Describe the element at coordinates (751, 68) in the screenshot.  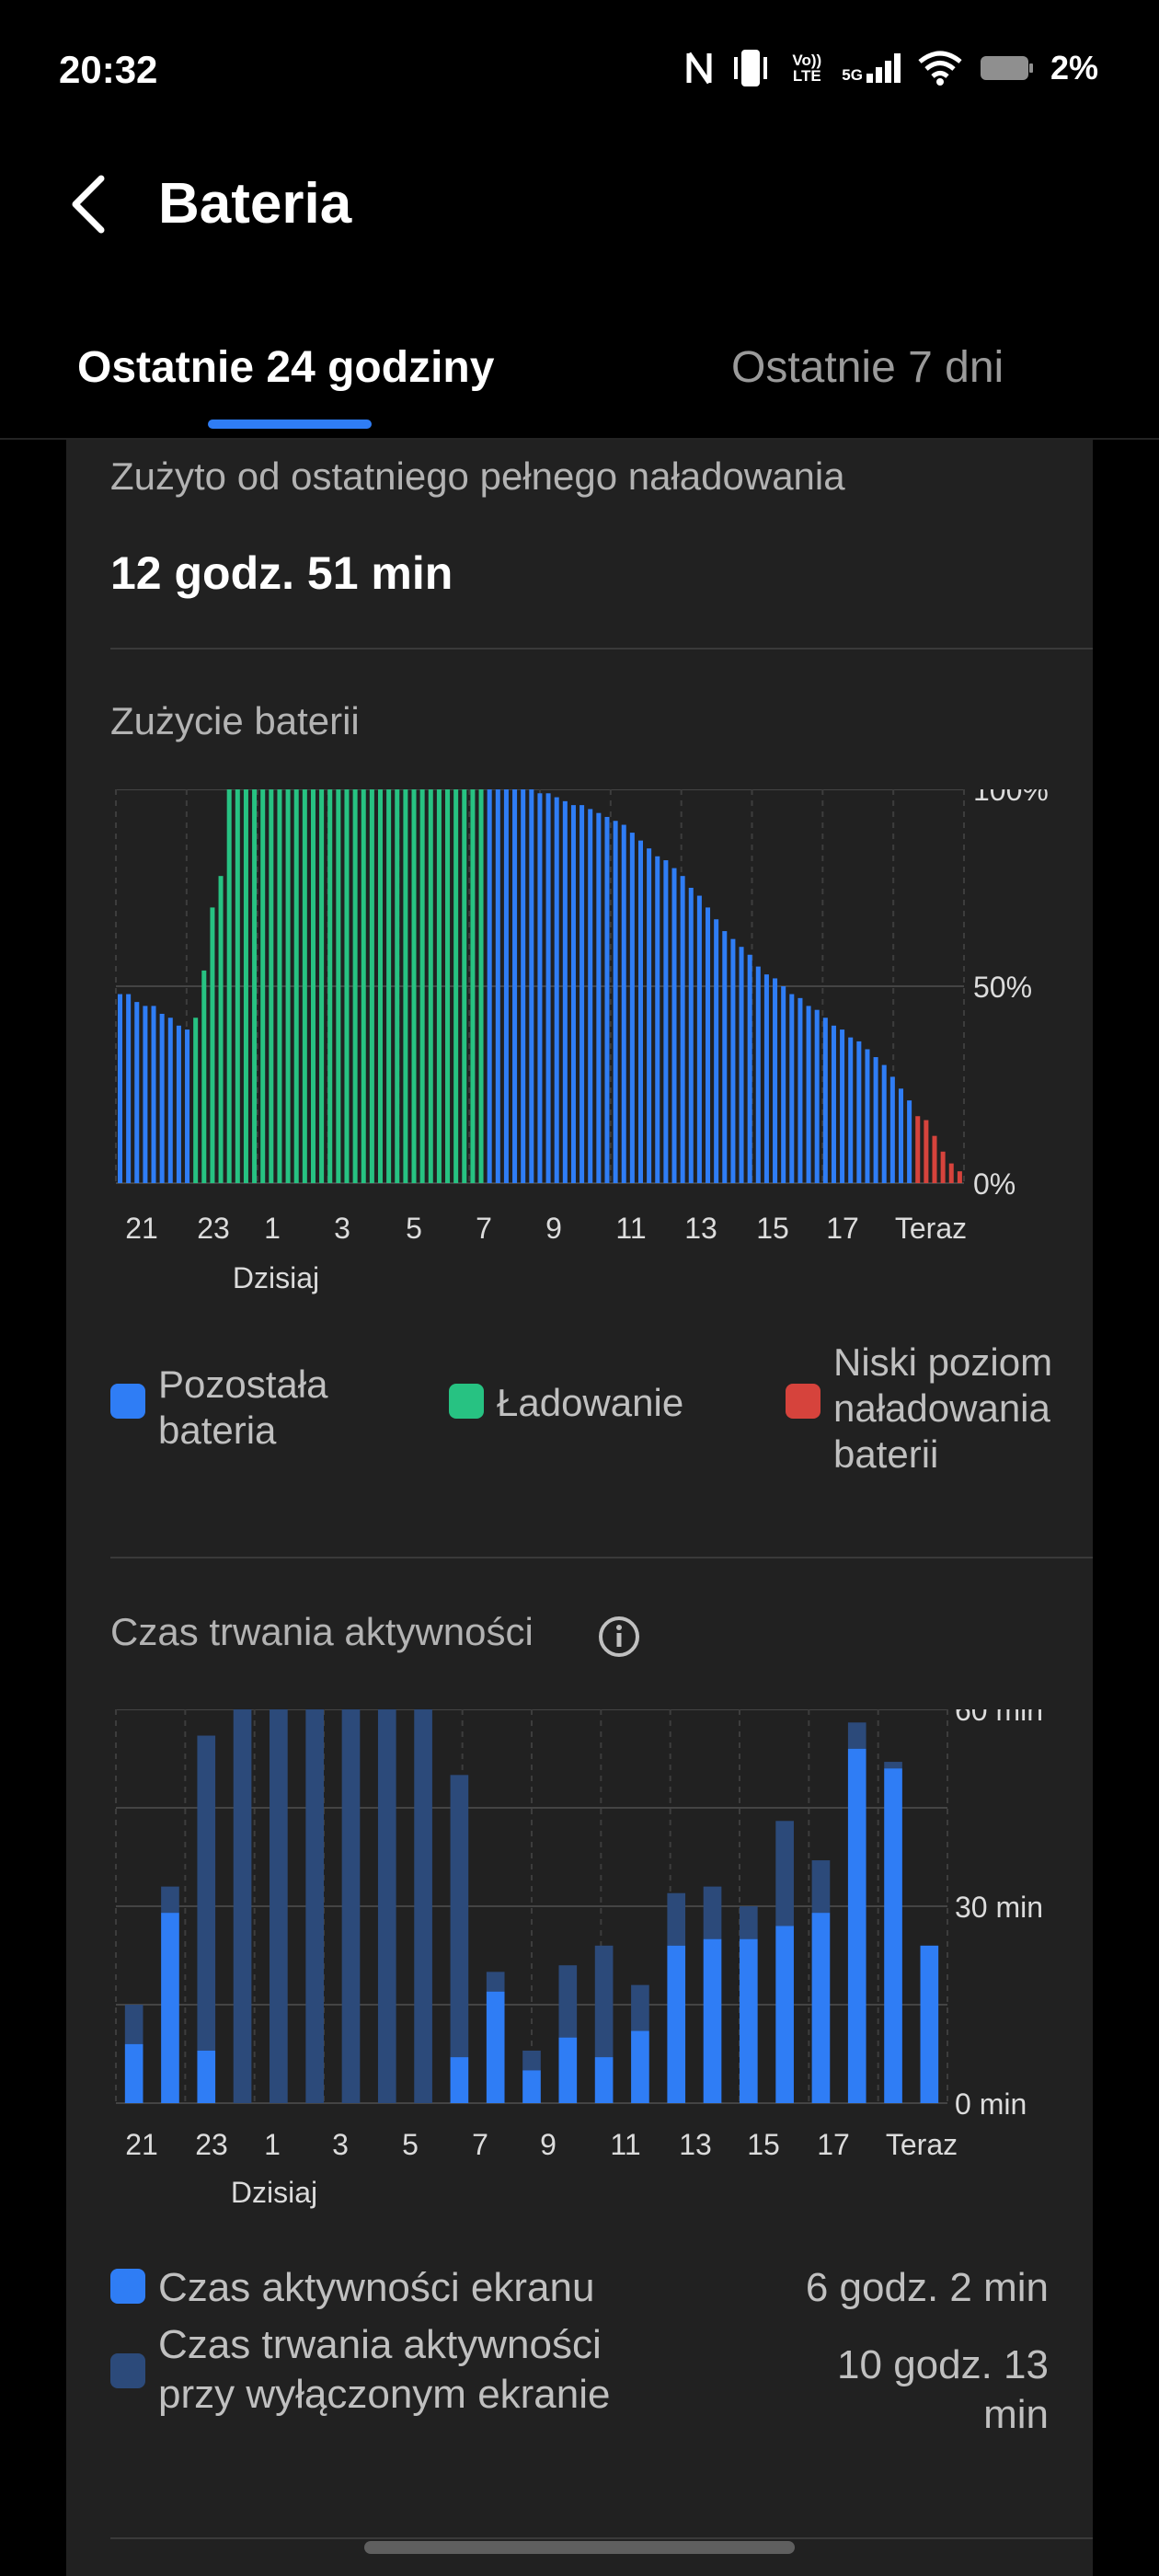
I see `vibrate-icon` at that location.